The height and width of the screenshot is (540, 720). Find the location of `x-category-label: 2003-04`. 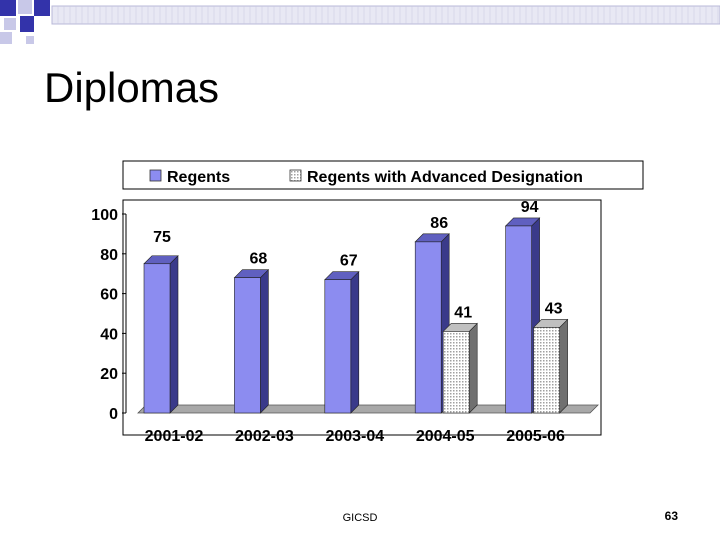

x-category-label: 2003-04 is located at coordinates (354, 436).